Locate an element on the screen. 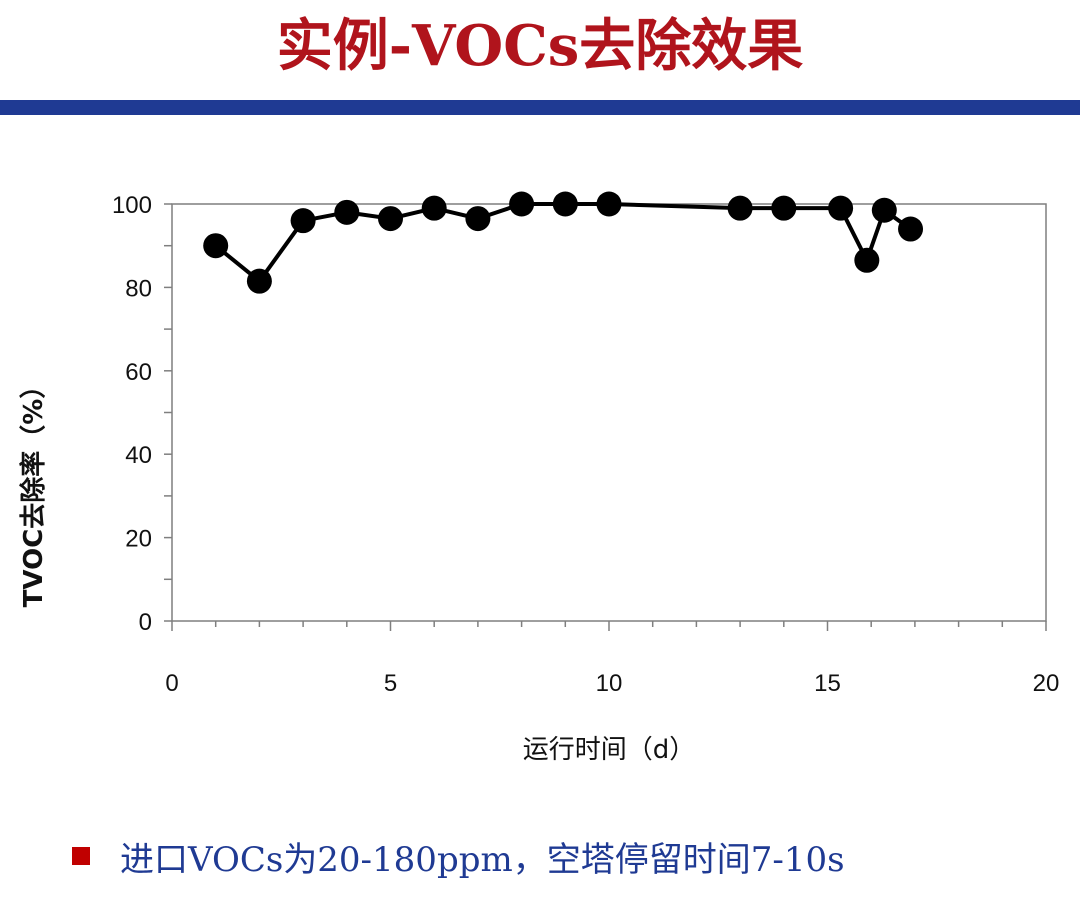  x-tick-label: 0 is located at coordinates (171, 683).